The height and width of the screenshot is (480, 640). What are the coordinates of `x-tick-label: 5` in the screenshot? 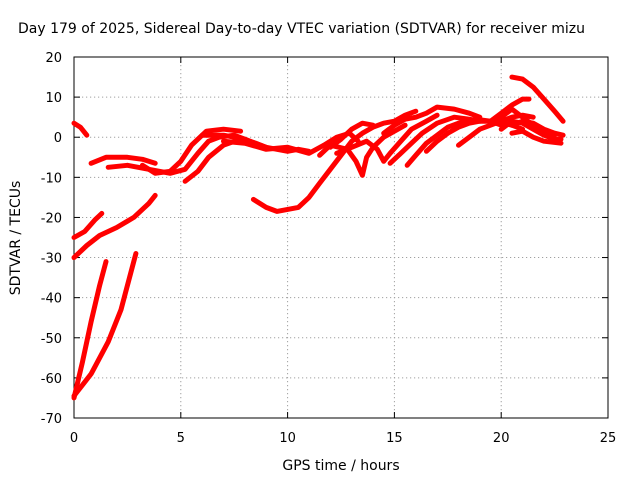 It's located at (181, 438).